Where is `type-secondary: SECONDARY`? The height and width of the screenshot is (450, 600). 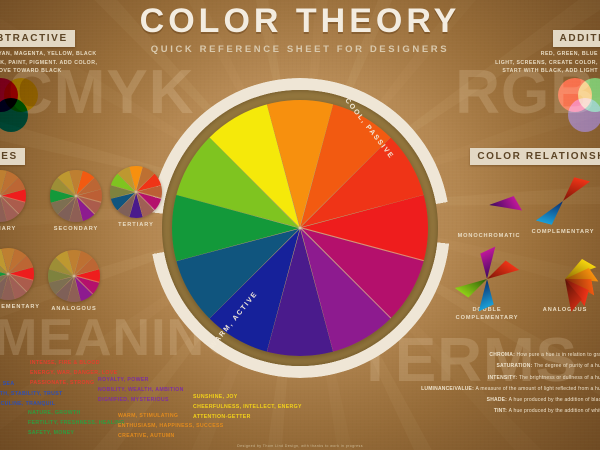
type-secondary: SECONDARY is located at coordinates (76, 202).